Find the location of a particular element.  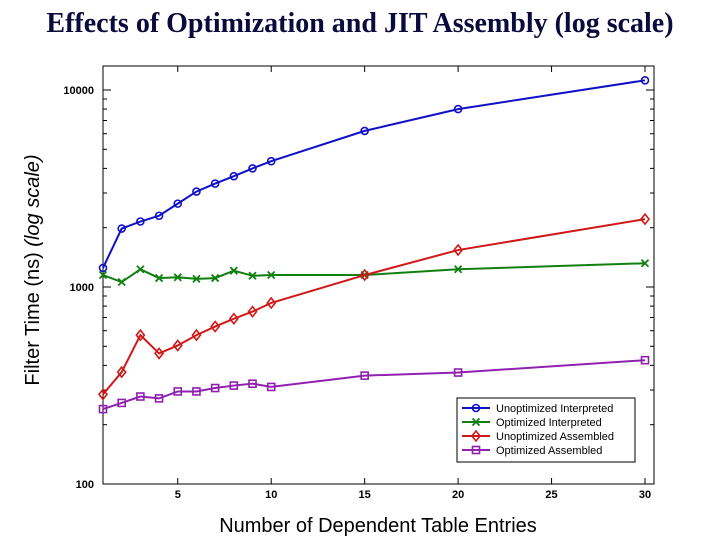

legend-entry: Unoptimized Interpreted is located at coordinates (554, 409).